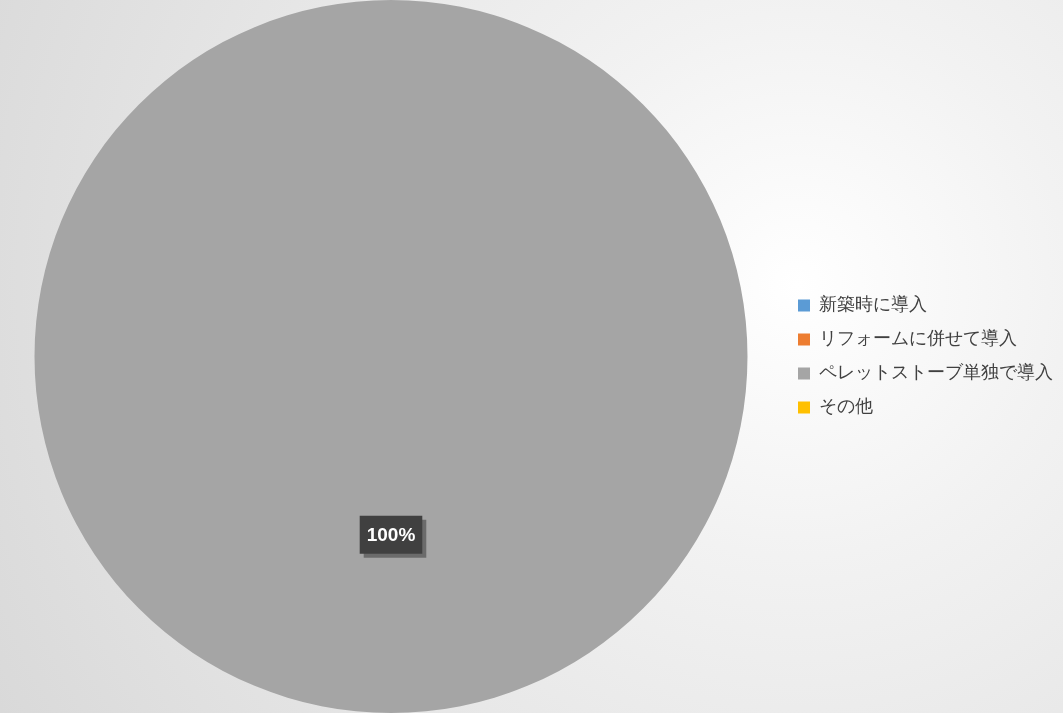 This screenshot has height=713, width=1063. What do you see at coordinates (391, 534) in the screenshot?
I see `data-label: 100%` at bounding box center [391, 534].